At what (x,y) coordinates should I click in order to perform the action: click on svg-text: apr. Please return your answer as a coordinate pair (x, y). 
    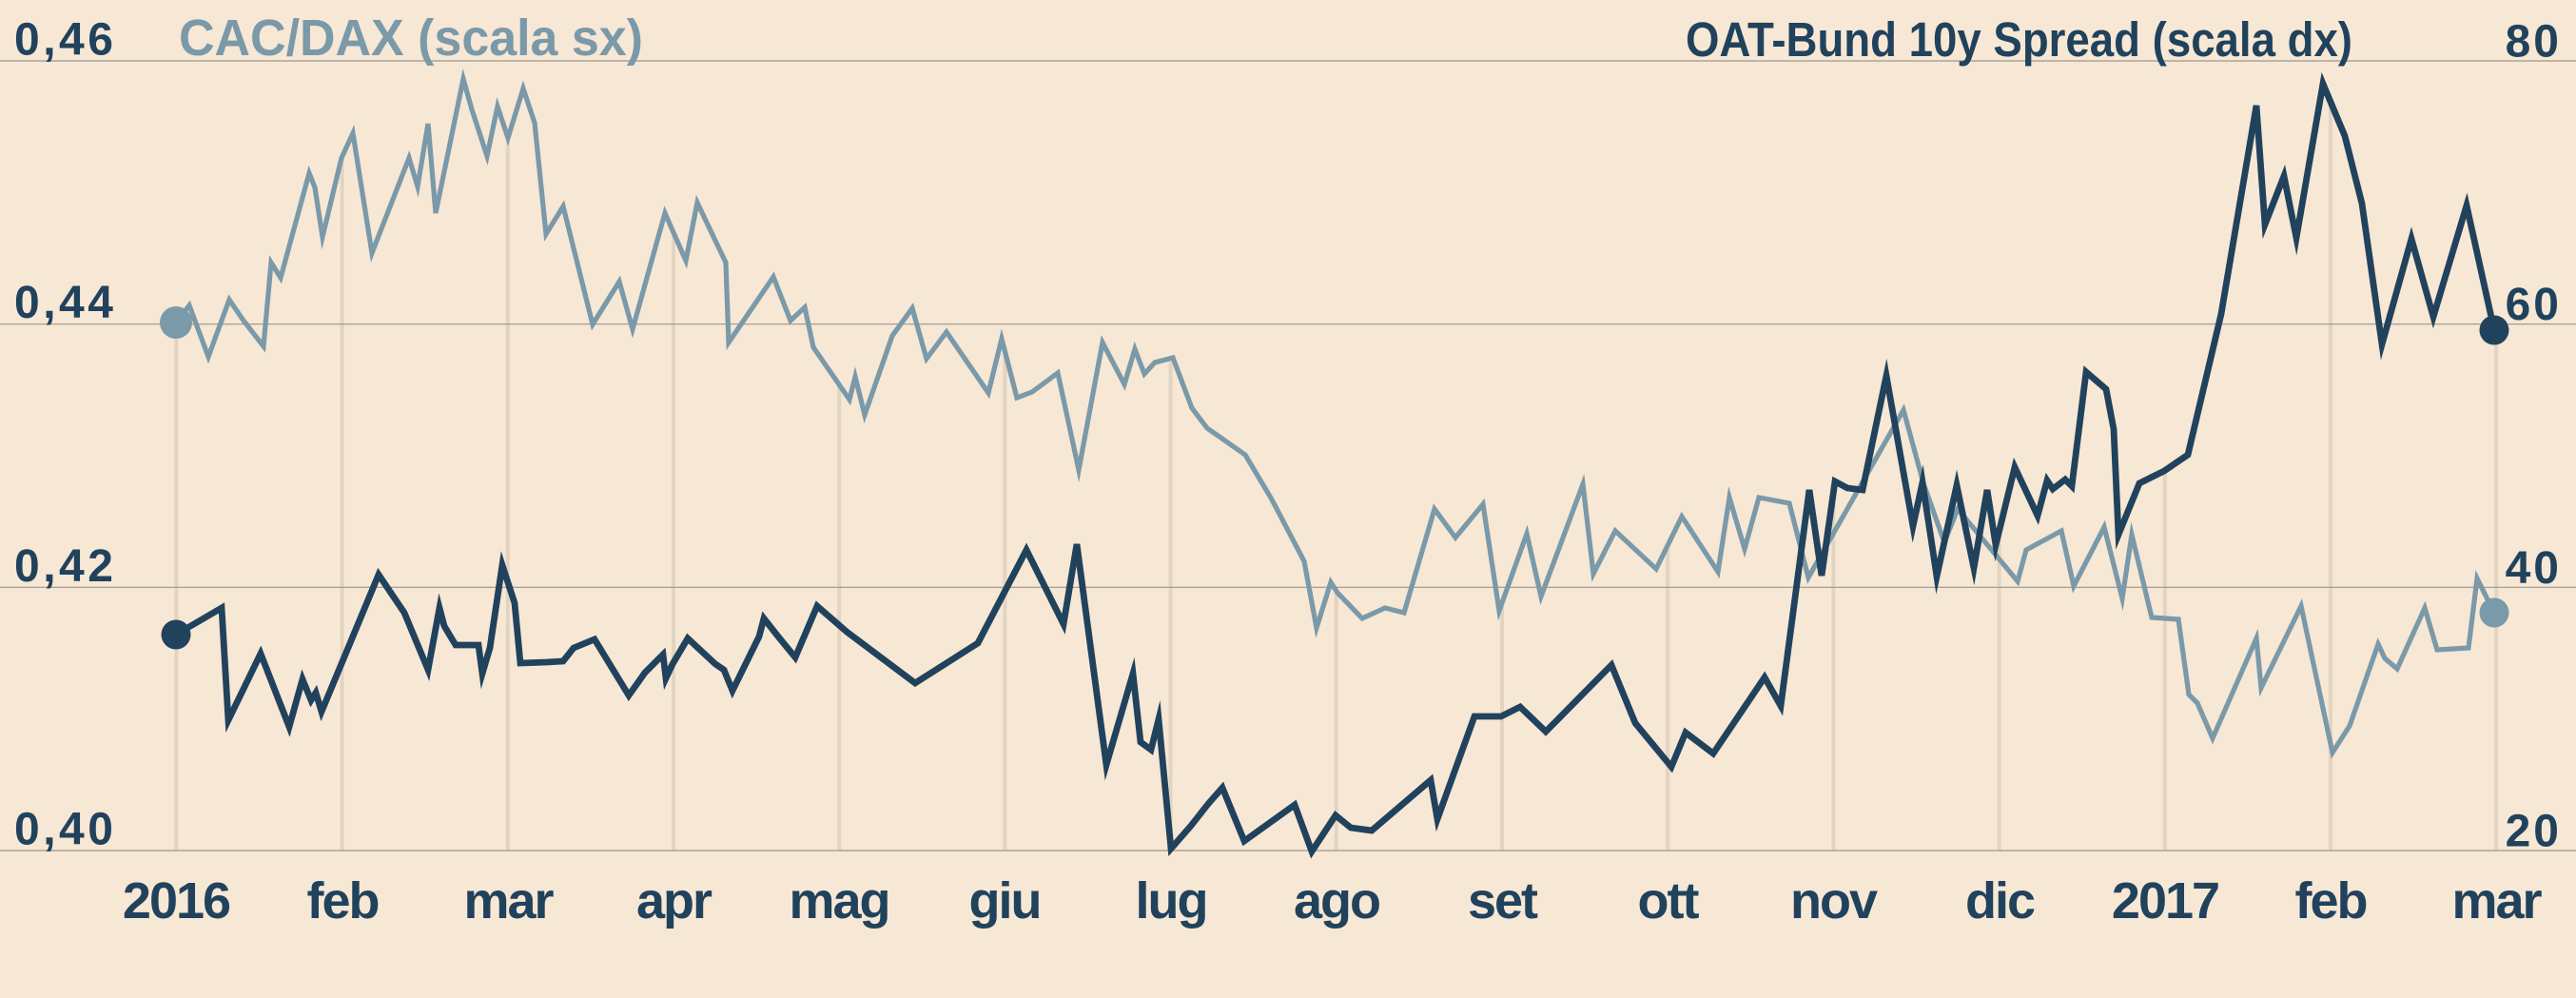
    Looking at the image, I should click on (674, 901).